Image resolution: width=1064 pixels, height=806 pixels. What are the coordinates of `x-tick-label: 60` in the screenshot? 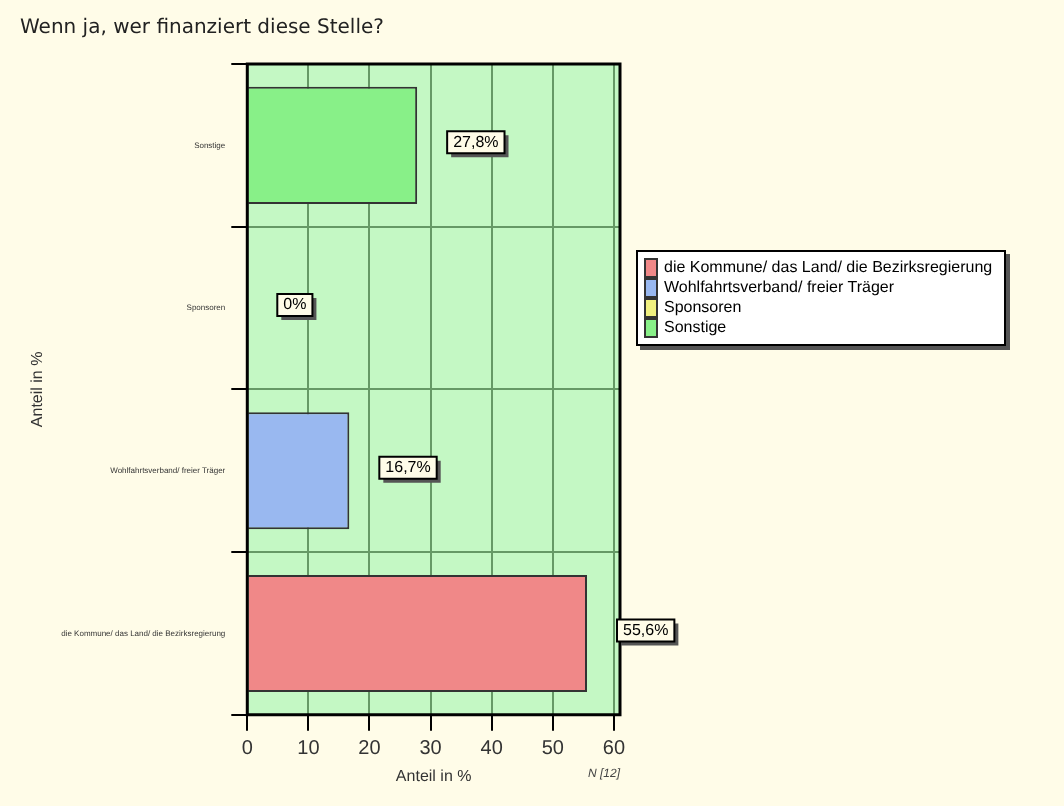 It's located at (614, 749).